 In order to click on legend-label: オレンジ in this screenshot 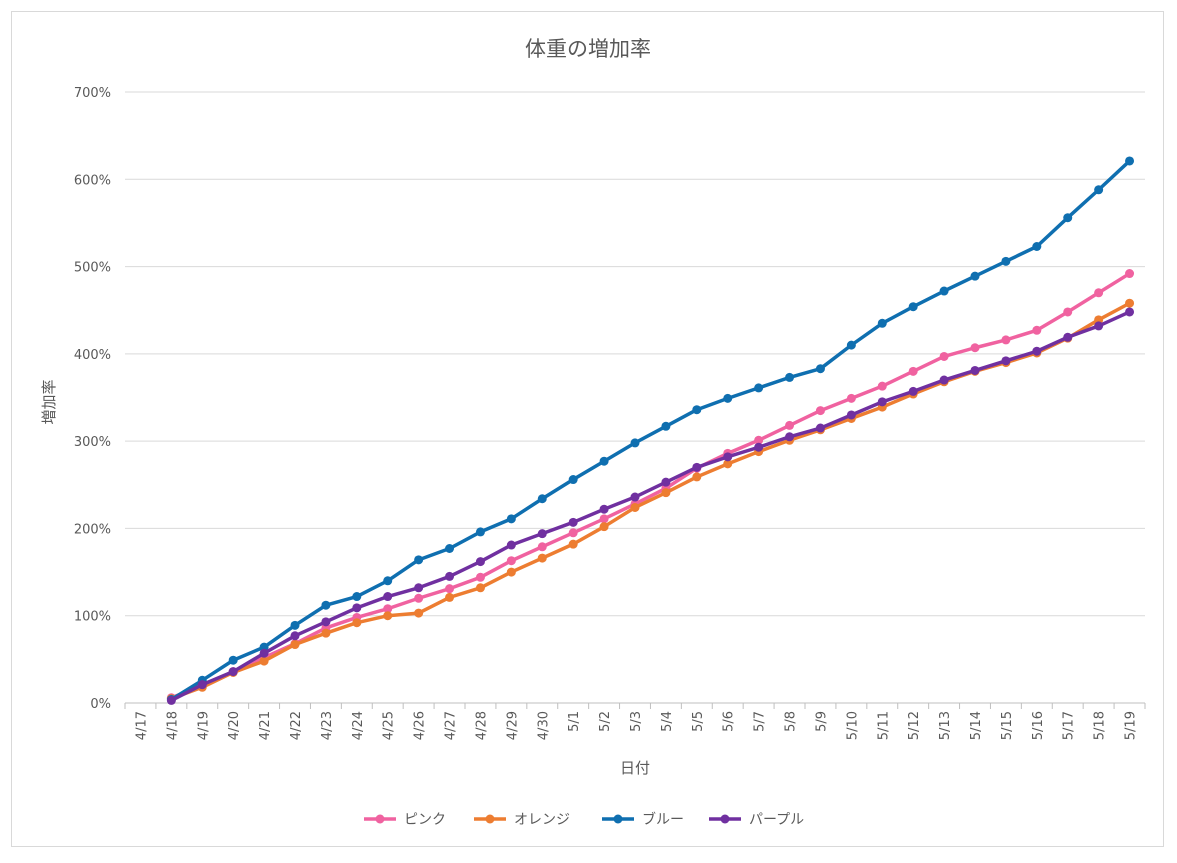, I will do `click(542, 820)`.